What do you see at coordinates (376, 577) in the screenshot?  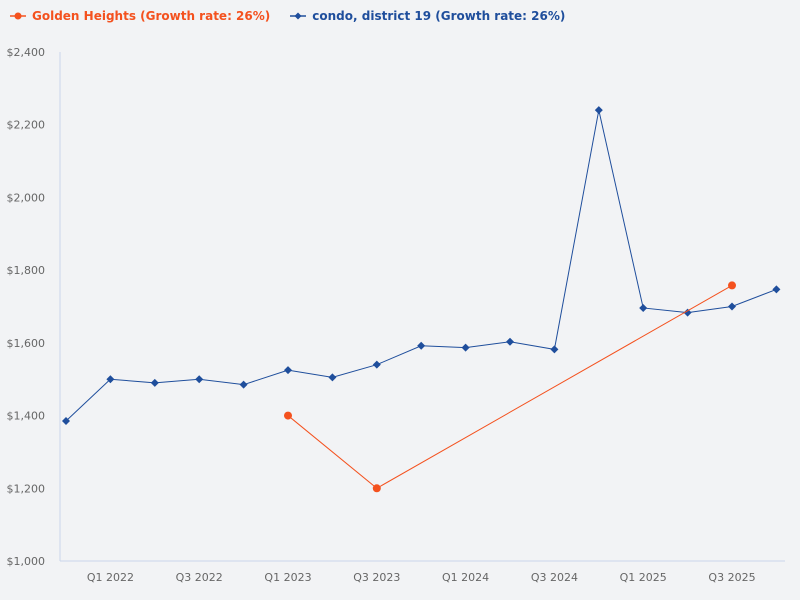 I see `x-tick-label: Q3 2023` at bounding box center [376, 577].